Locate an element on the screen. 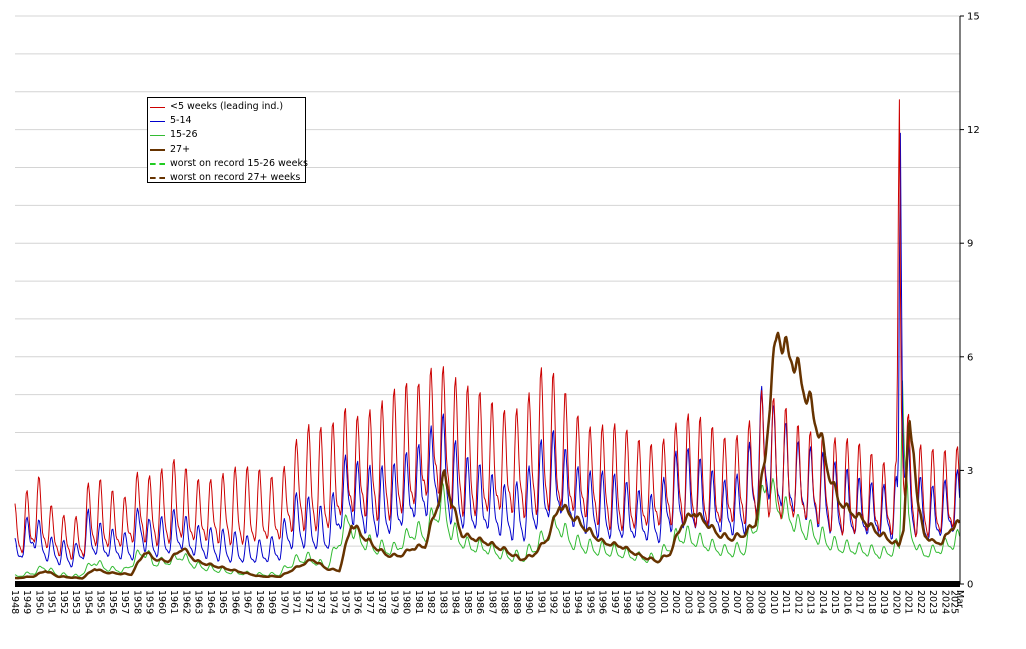 This screenshot has width=1026, height=649. x-tick-label: 2021 is located at coordinates (908, 602).